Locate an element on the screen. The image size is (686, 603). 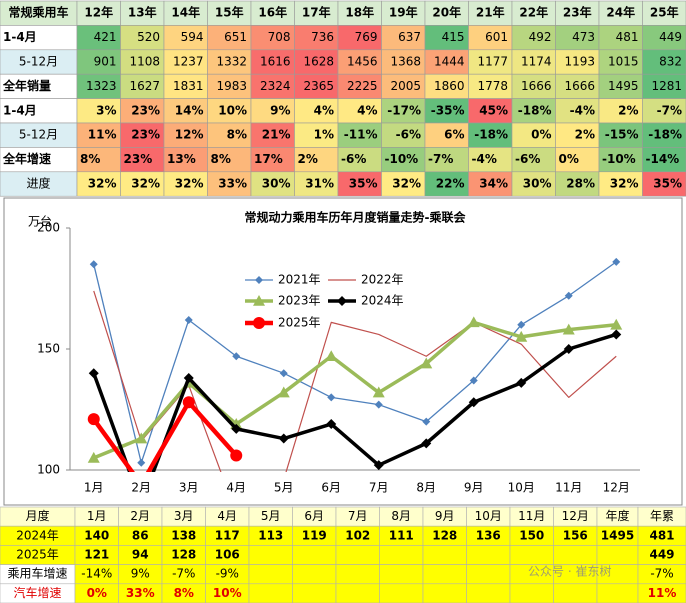
cell-value: 651 is located at coordinates (235, 37).